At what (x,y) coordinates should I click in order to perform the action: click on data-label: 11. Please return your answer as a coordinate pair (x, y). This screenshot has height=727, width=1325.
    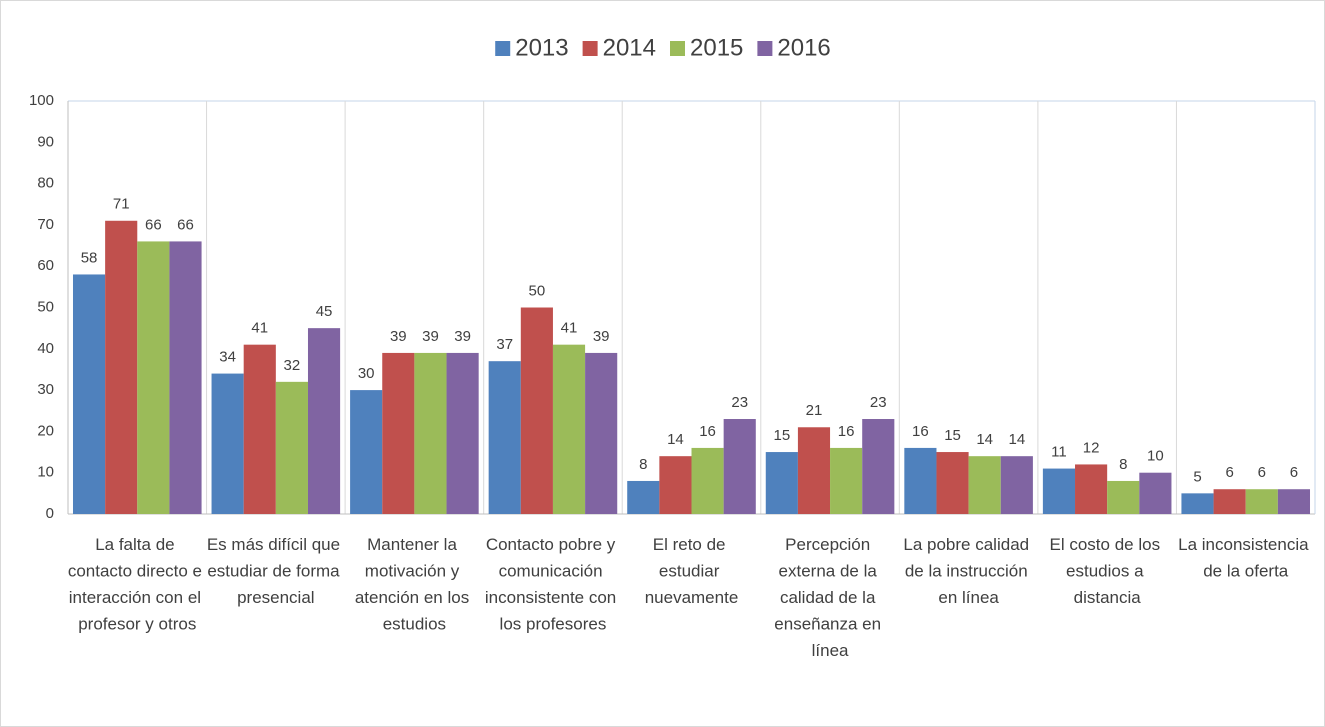
    Looking at the image, I should click on (1059, 452).